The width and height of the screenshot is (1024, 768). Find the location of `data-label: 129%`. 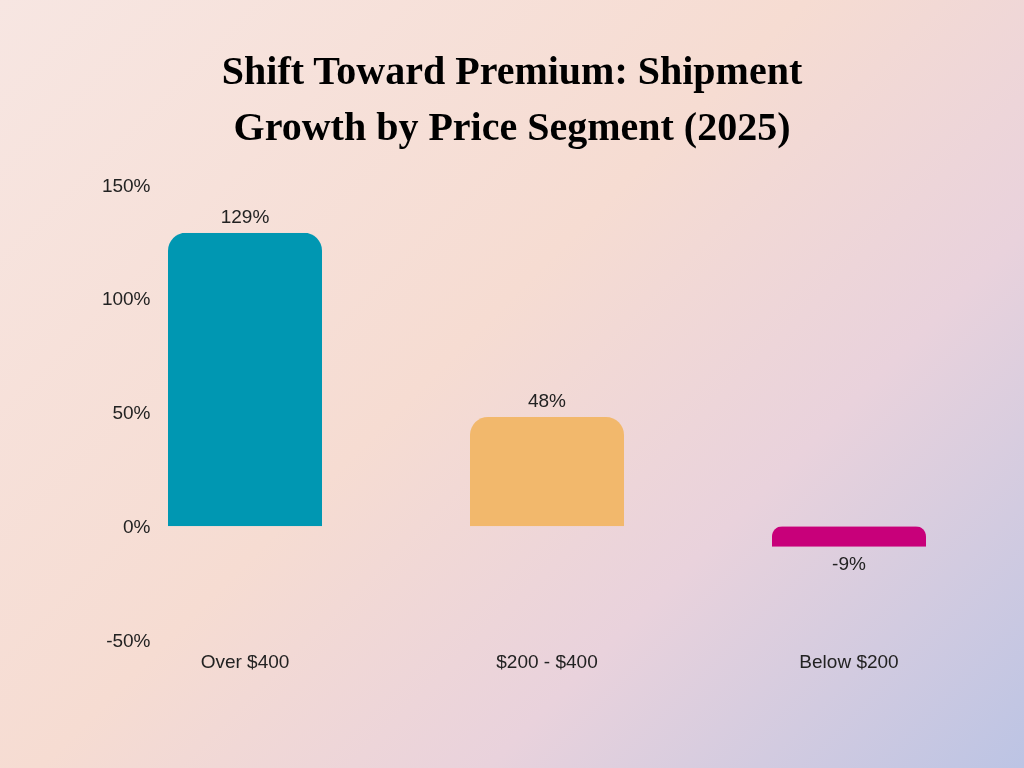

data-label: 129% is located at coordinates (245, 216).